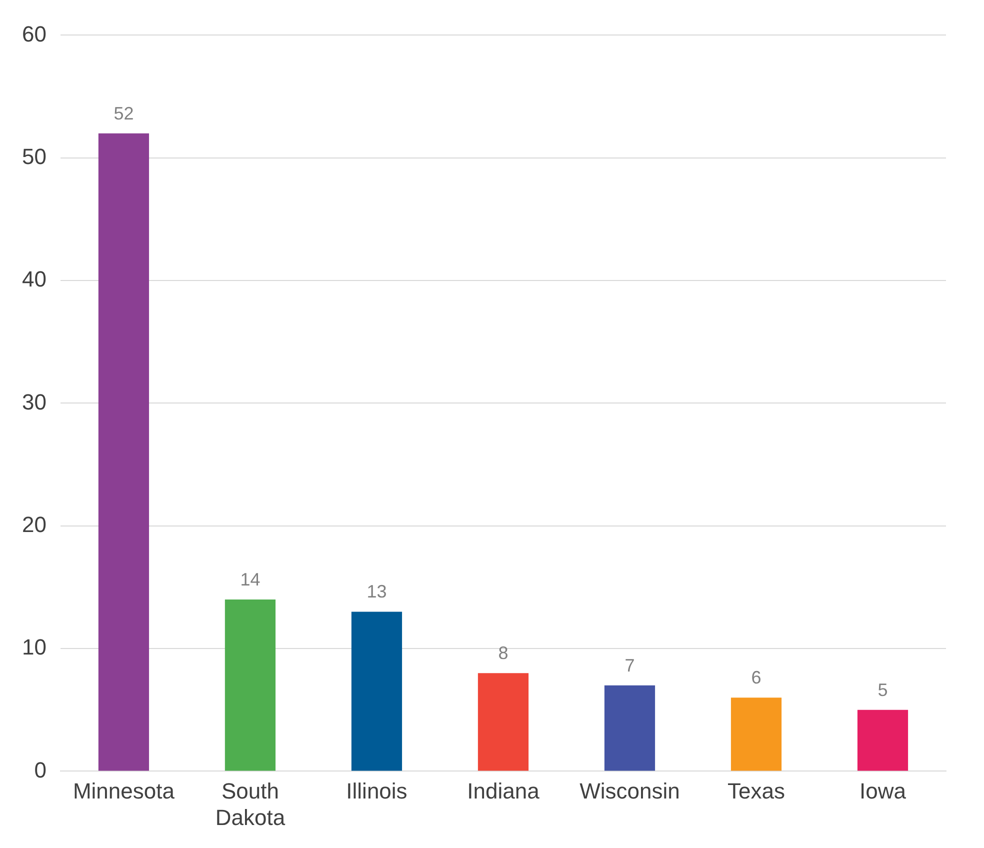 This screenshot has height=848, width=984. I want to click on data-label: 14, so click(250, 579).